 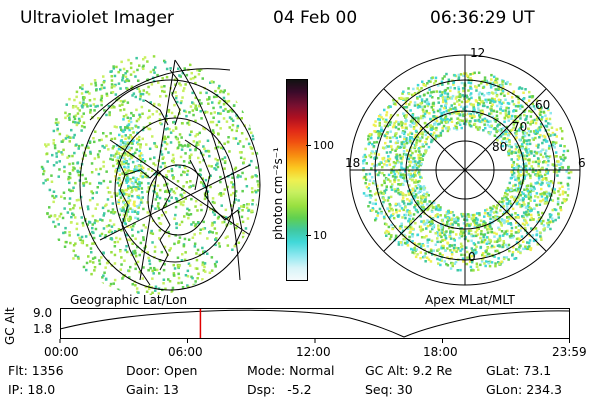 I want to click on info-seq: Seq: 30, so click(x=389, y=389).